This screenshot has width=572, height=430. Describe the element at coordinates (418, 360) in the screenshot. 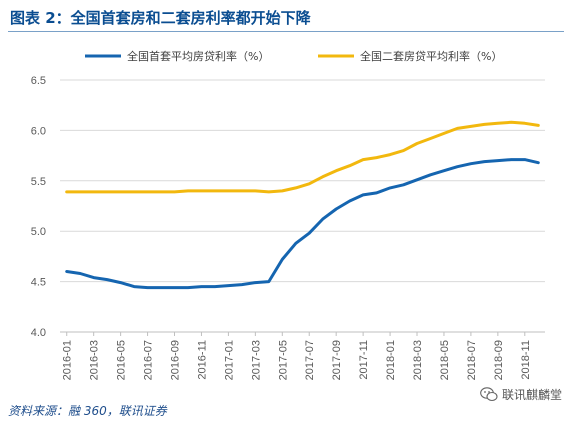

I see `x-tick-label: 2018-03` at that location.